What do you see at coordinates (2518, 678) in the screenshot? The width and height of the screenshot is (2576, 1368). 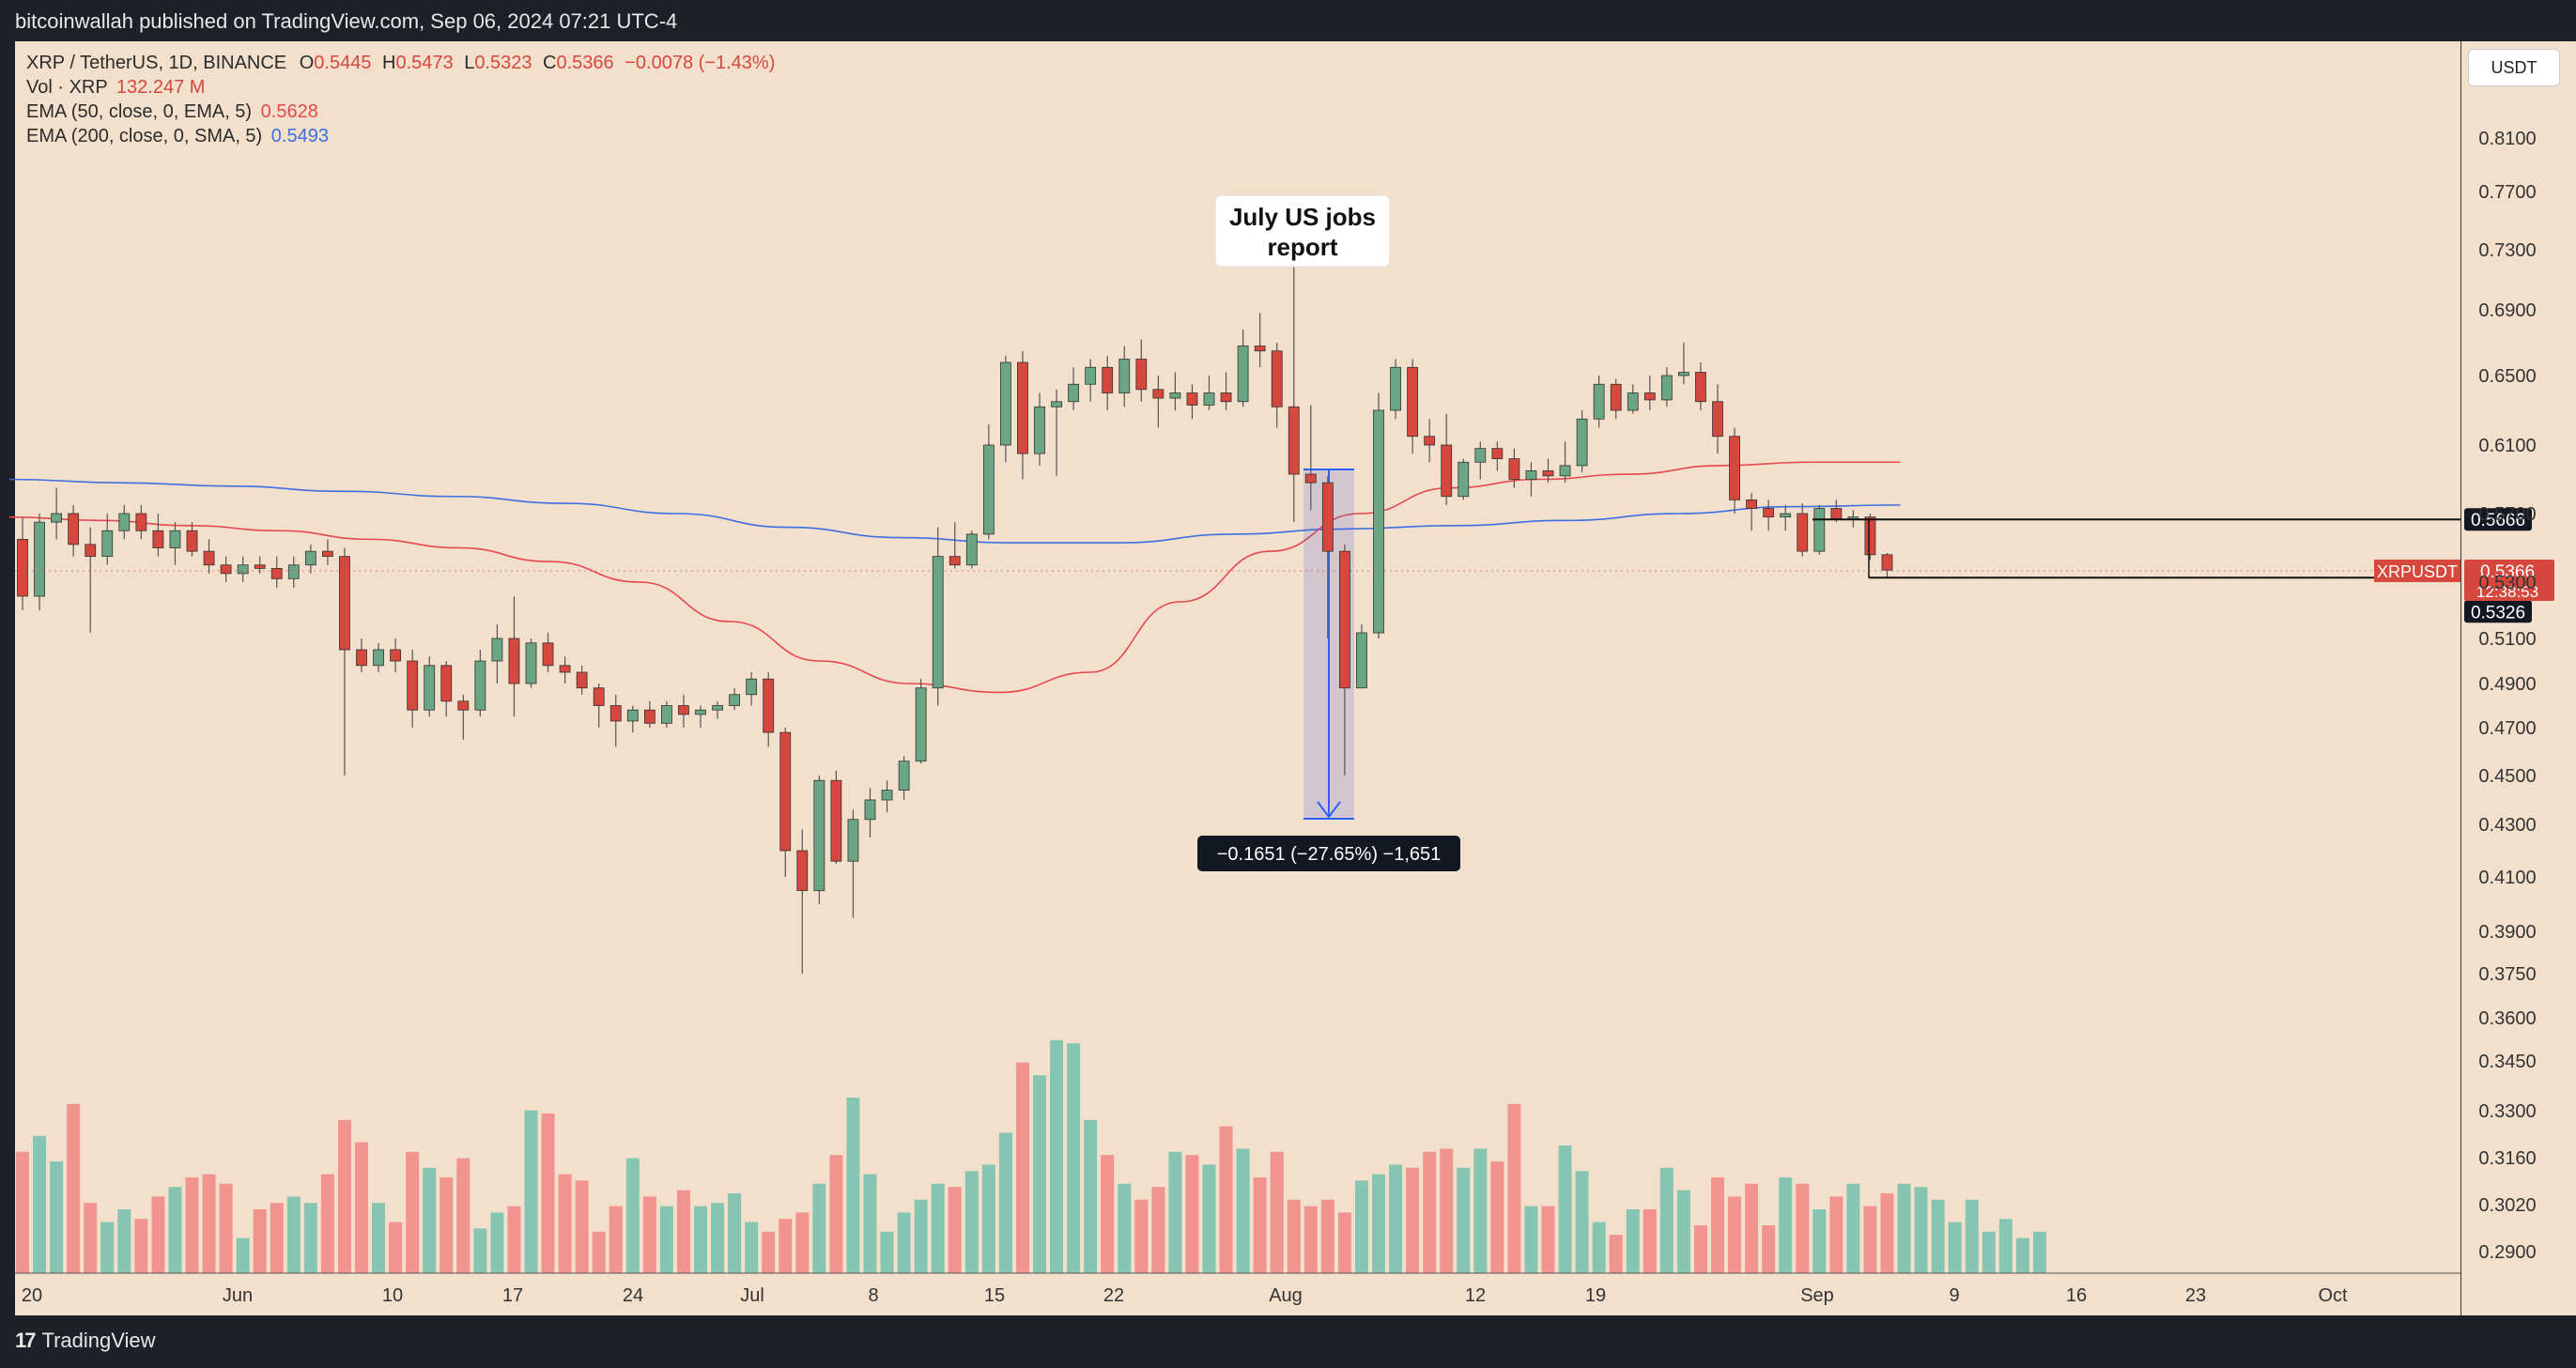 I see `price-axis` at bounding box center [2518, 678].